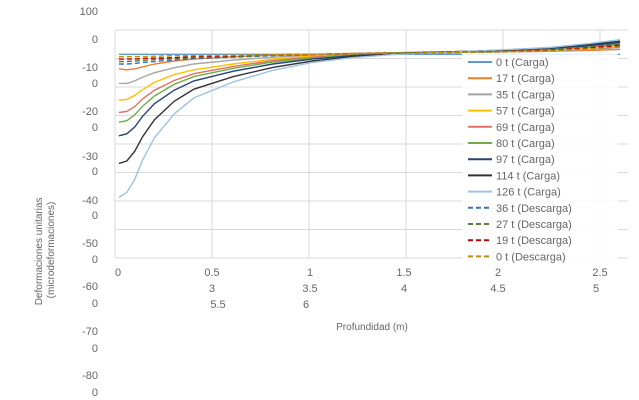 Image resolution: width=639 pixels, height=400 pixels. Describe the element at coordinates (89, 12) in the screenshot. I see `y-tick-label: 100` at that location.